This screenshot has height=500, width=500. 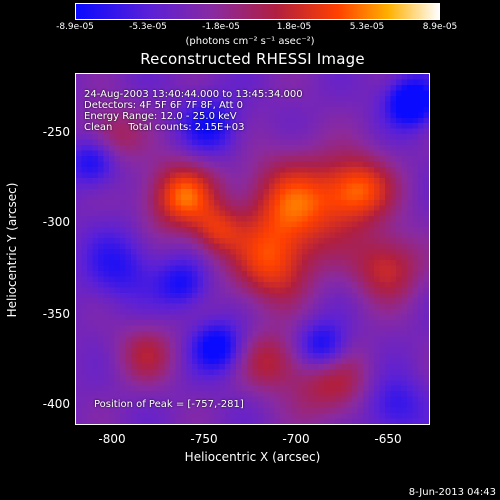 What do you see at coordinates (160, 116) in the screenshot?
I see `annotation-energy: Energy Range: 12.0 - 25.0 keV` at bounding box center [160, 116].